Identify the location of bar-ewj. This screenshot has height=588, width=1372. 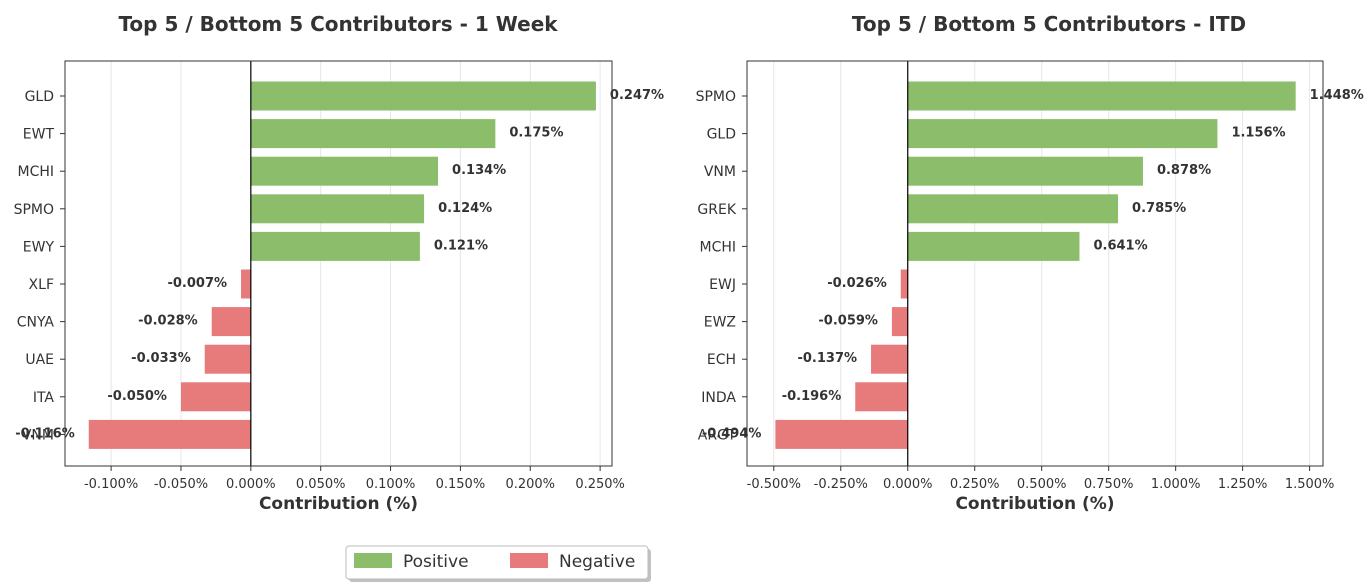
(904, 284).